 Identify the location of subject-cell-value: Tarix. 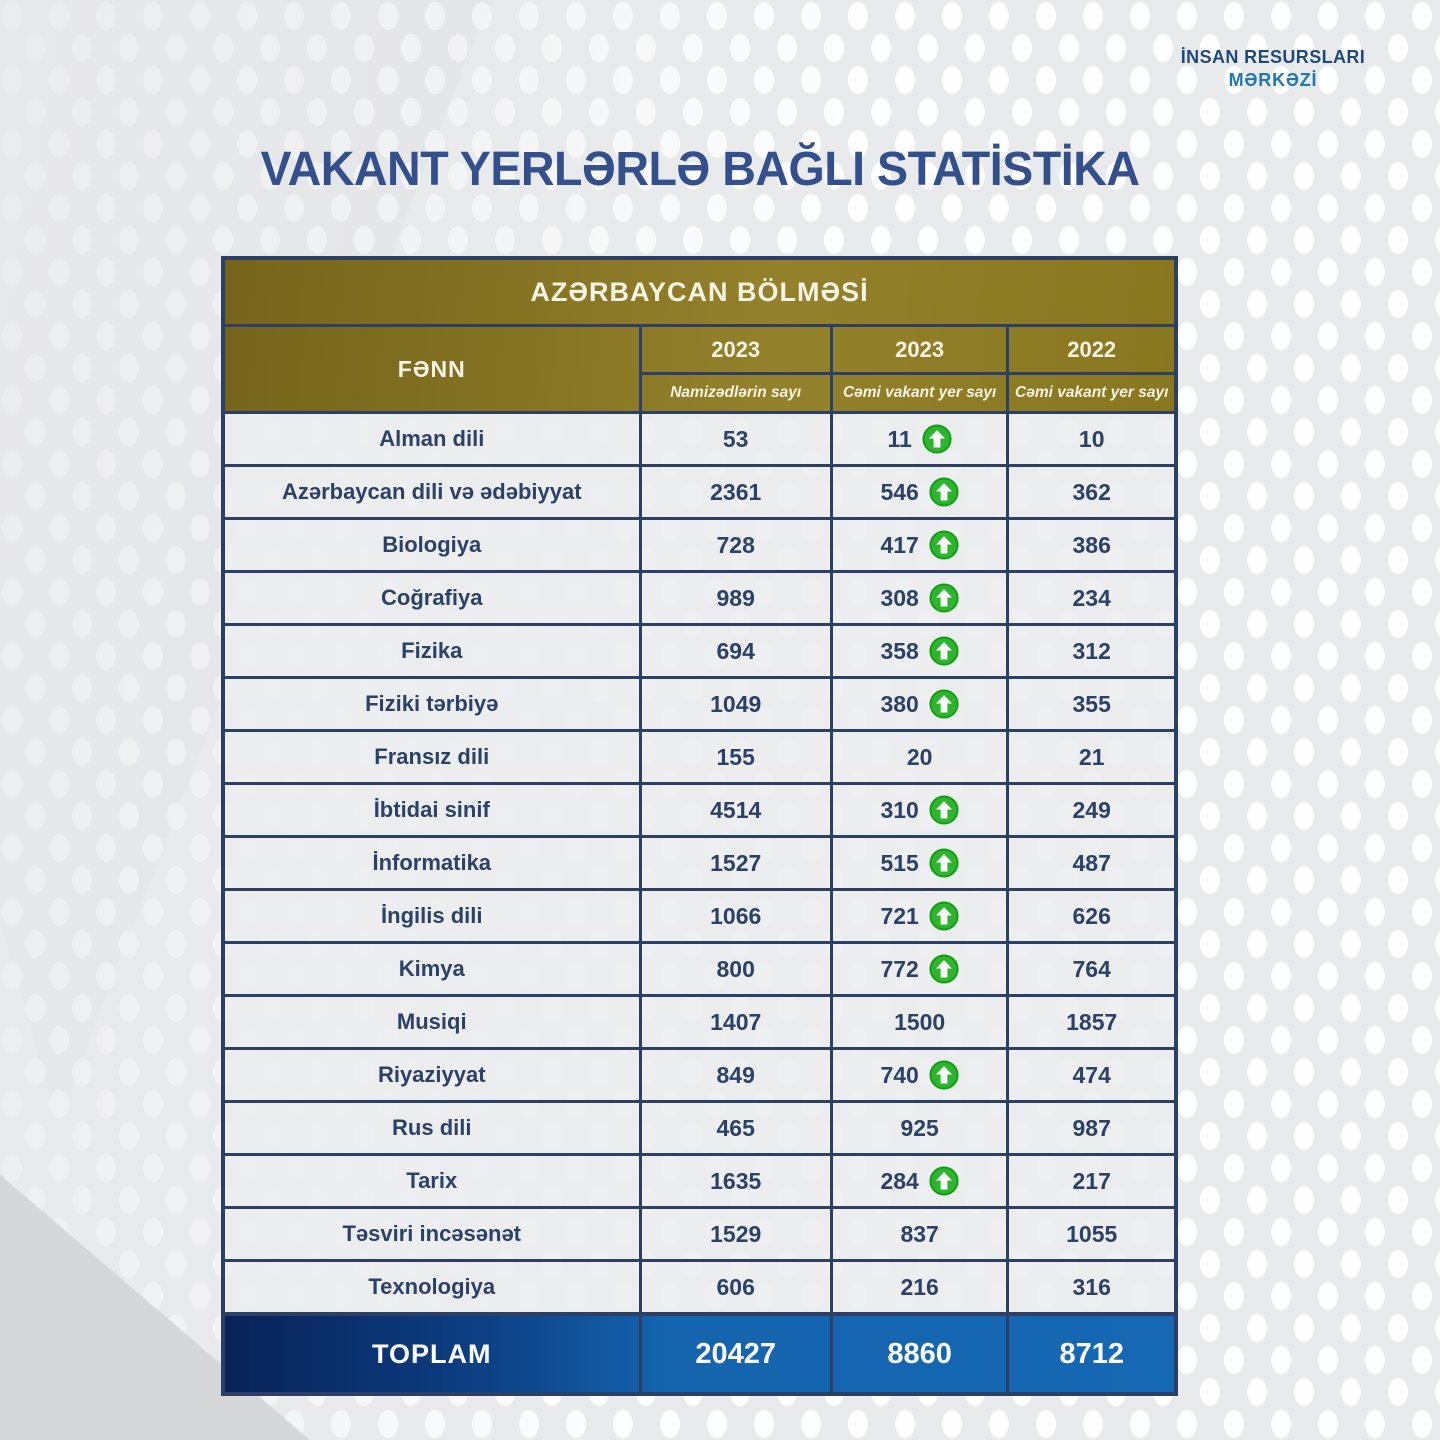
(432, 1180).